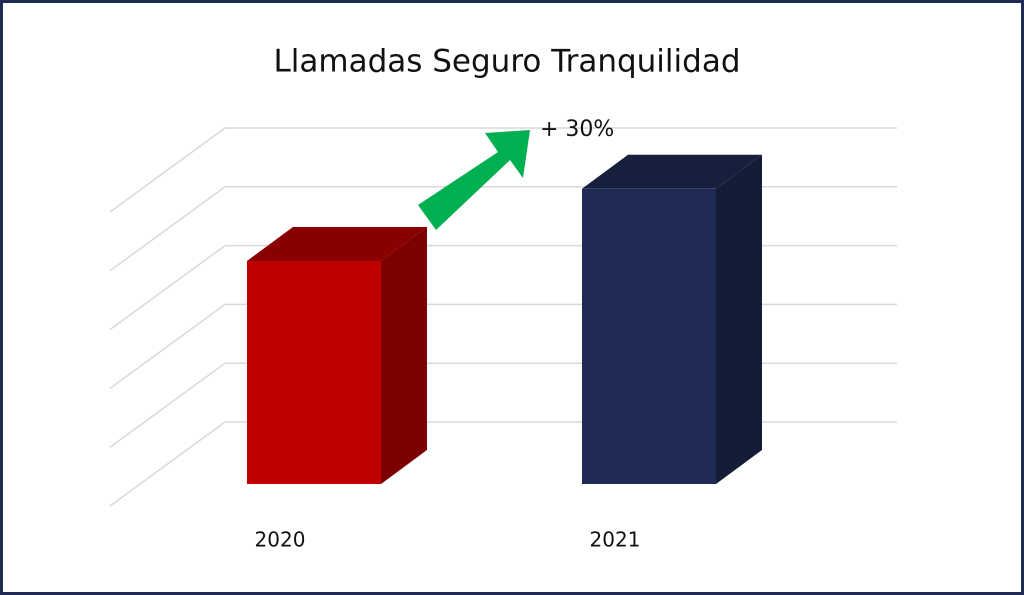 This screenshot has width=1024, height=595. Describe the element at coordinates (474, 180) in the screenshot. I see `growth-arrow` at that location.